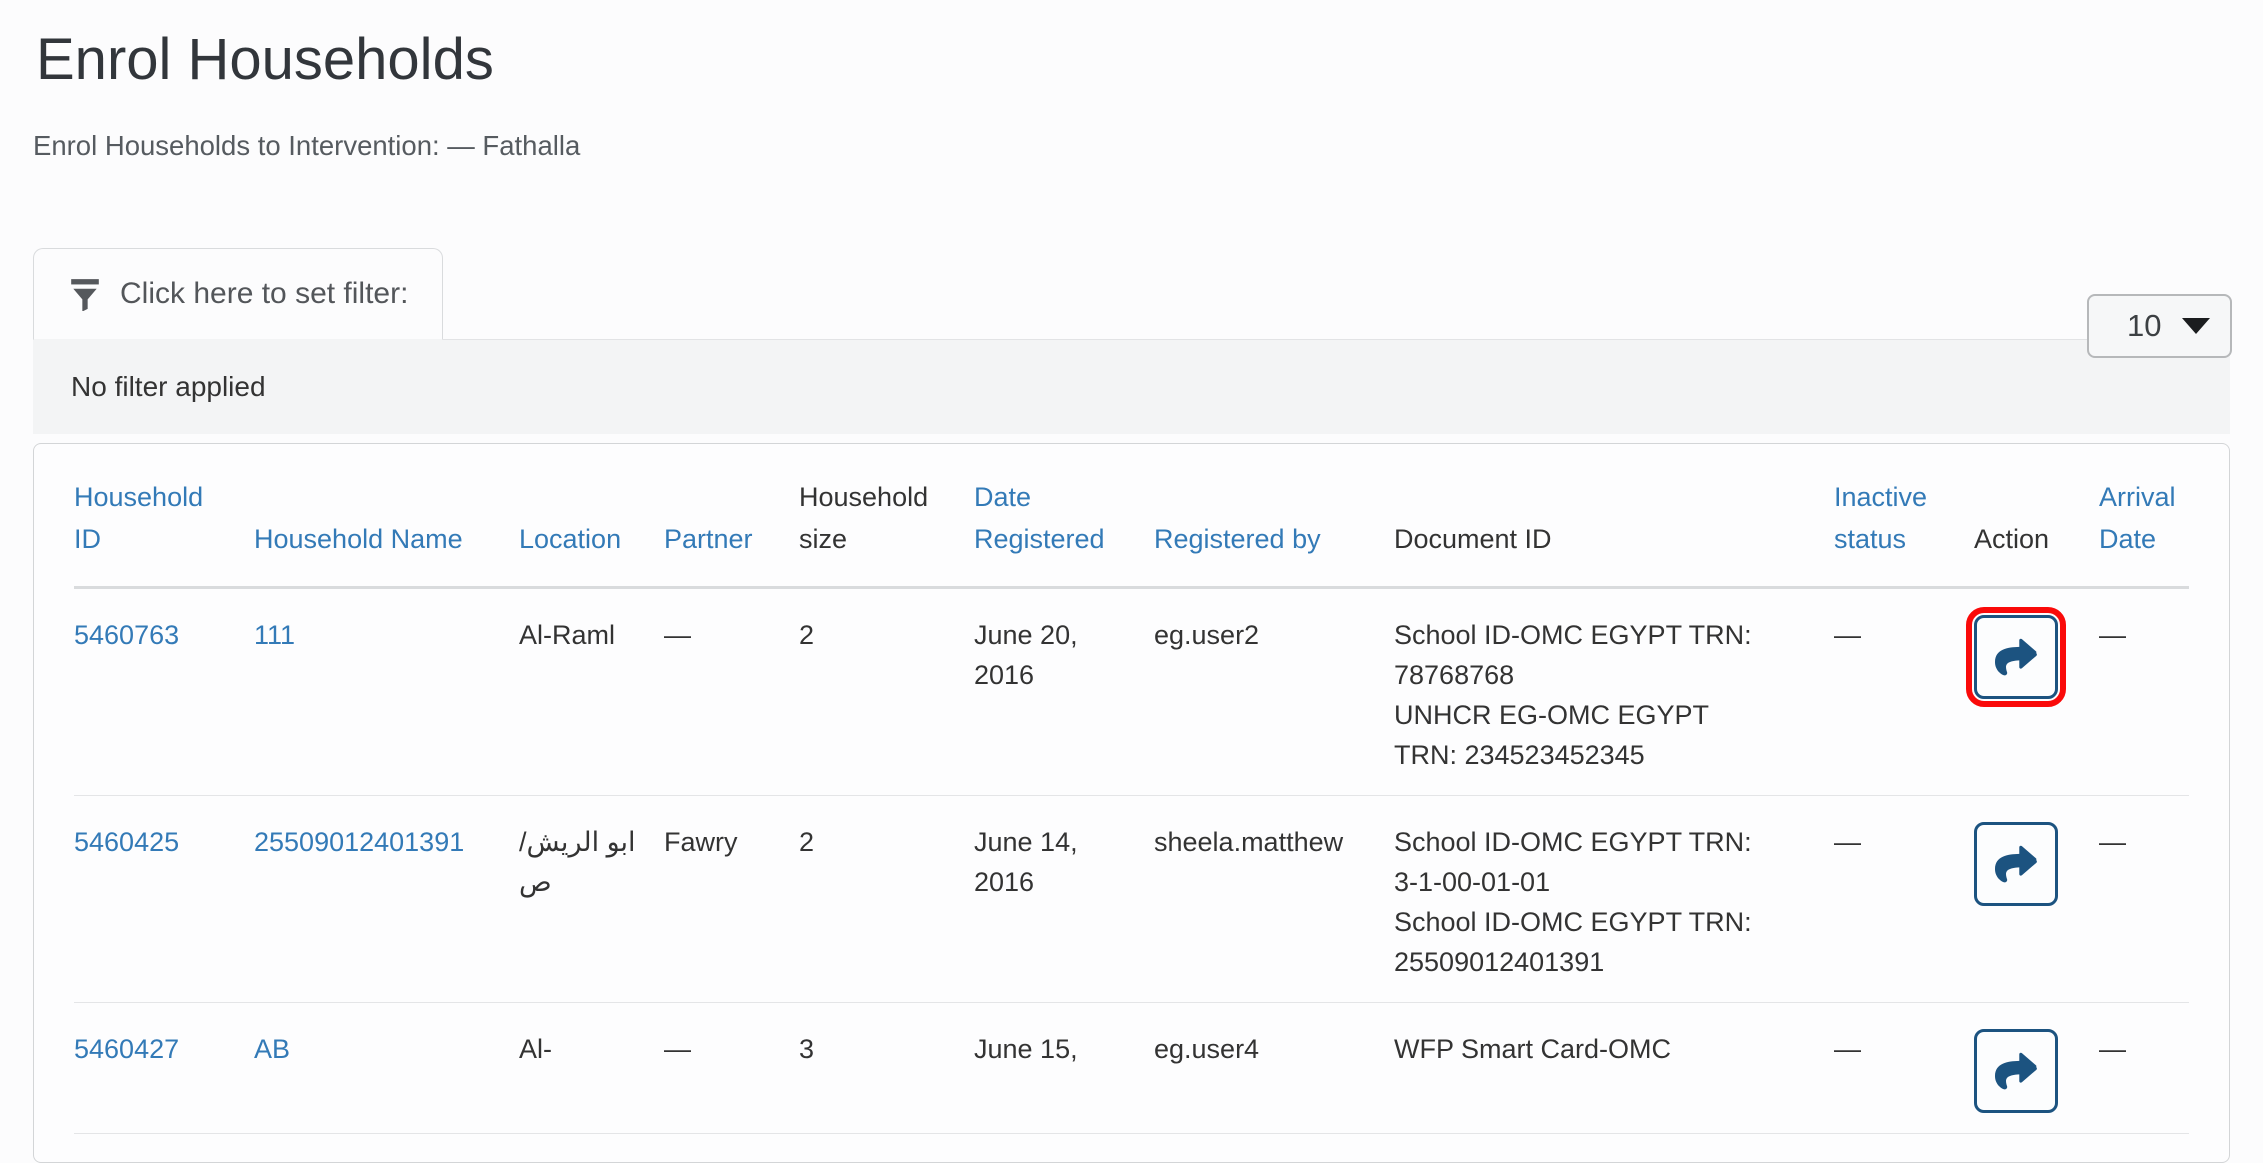 This screenshot has height=1163, width=2263. I want to click on household-id-link: 5460427, so click(127, 1049).